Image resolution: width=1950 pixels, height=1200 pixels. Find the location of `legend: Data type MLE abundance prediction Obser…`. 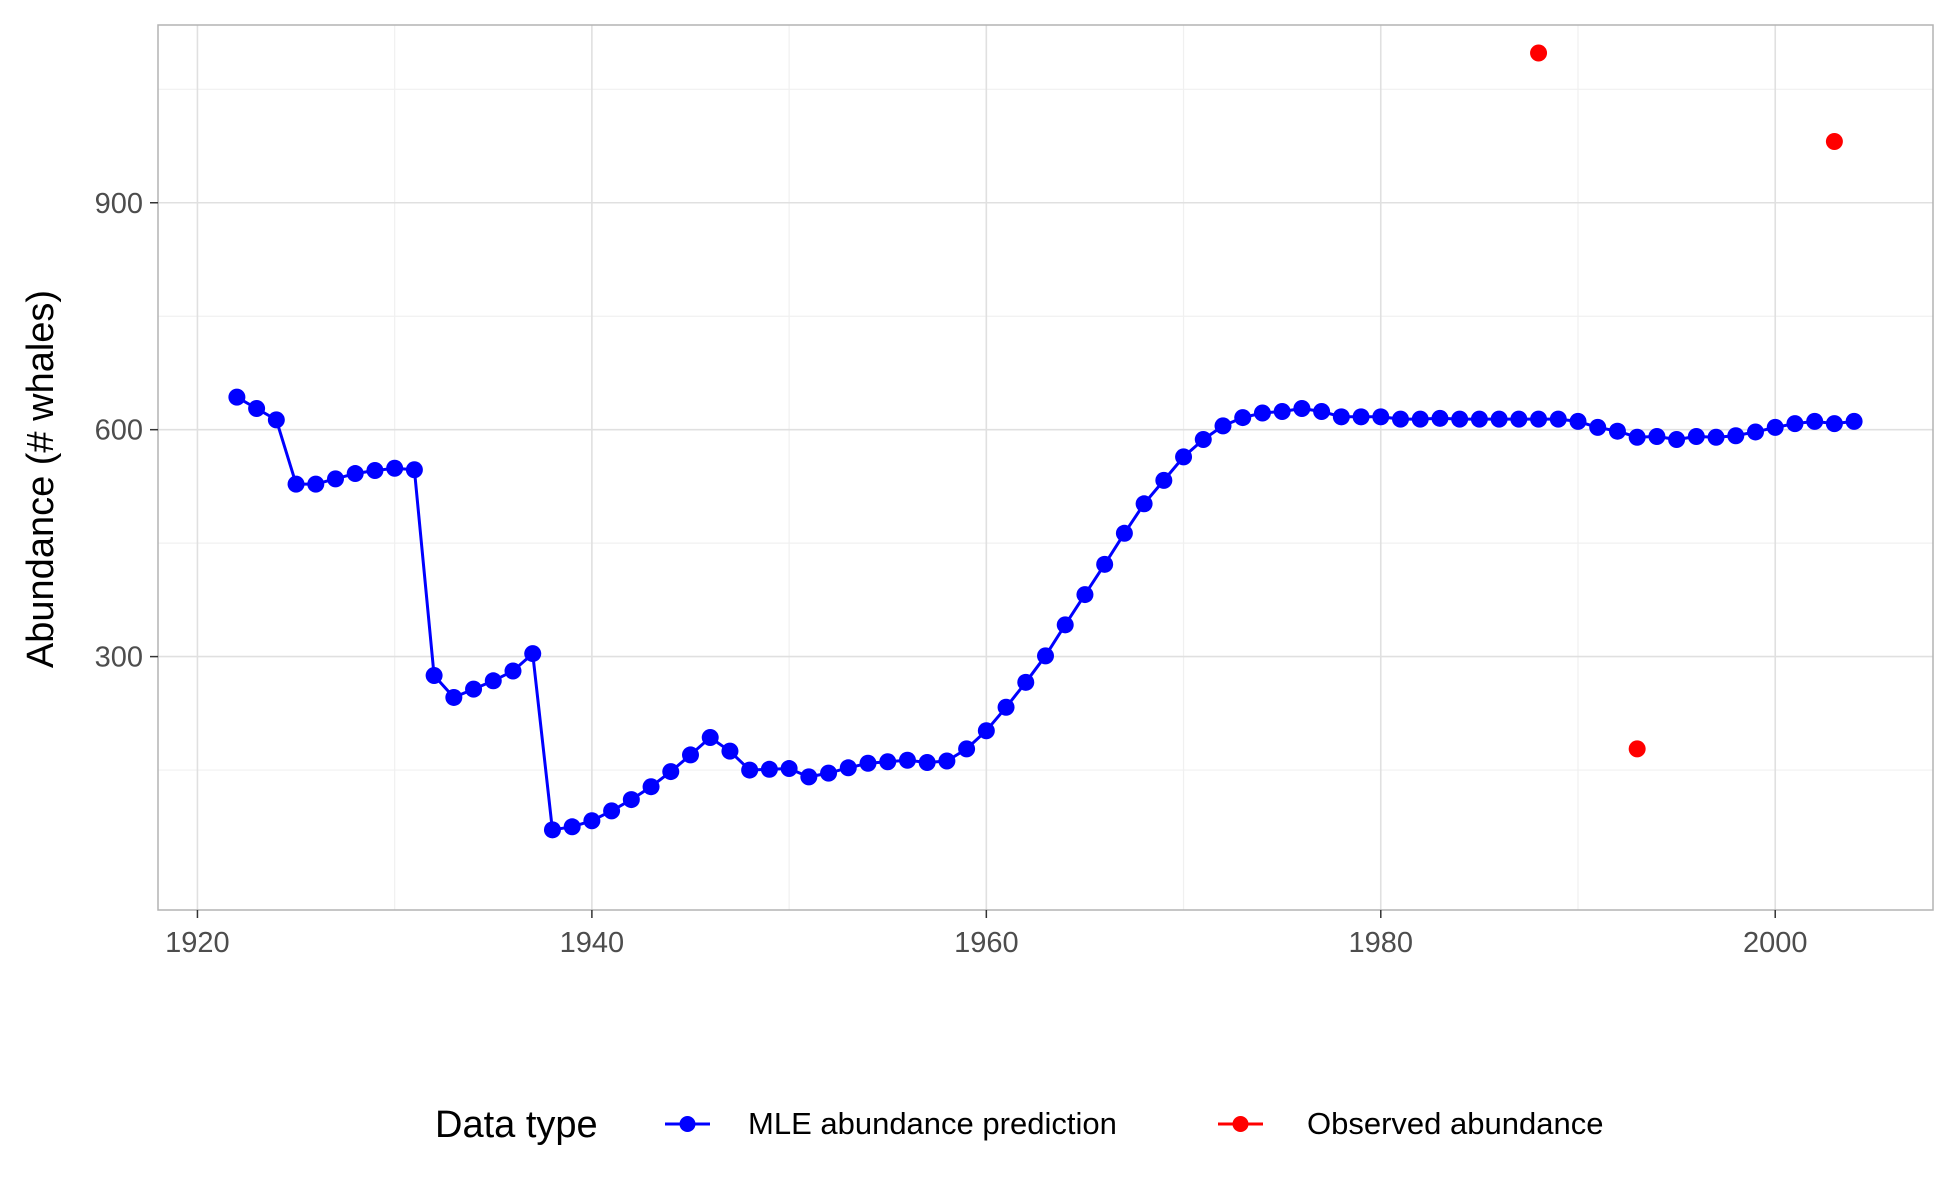

legend: Data type MLE abundance prediction Obser… is located at coordinates (1019, 1125).